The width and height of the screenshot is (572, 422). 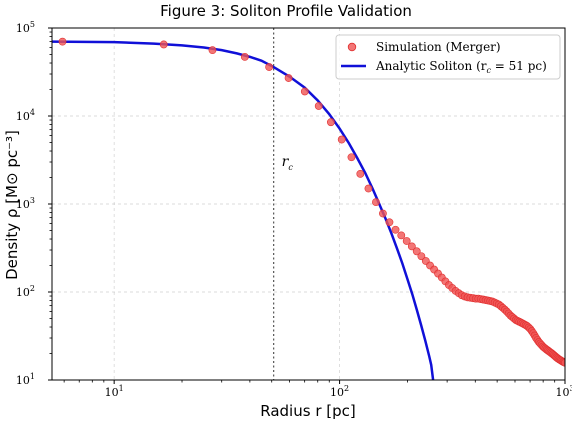 What do you see at coordinates (25, 115) in the screenshot?
I see `y-tick-label: 10⁴` at bounding box center [25, 115].